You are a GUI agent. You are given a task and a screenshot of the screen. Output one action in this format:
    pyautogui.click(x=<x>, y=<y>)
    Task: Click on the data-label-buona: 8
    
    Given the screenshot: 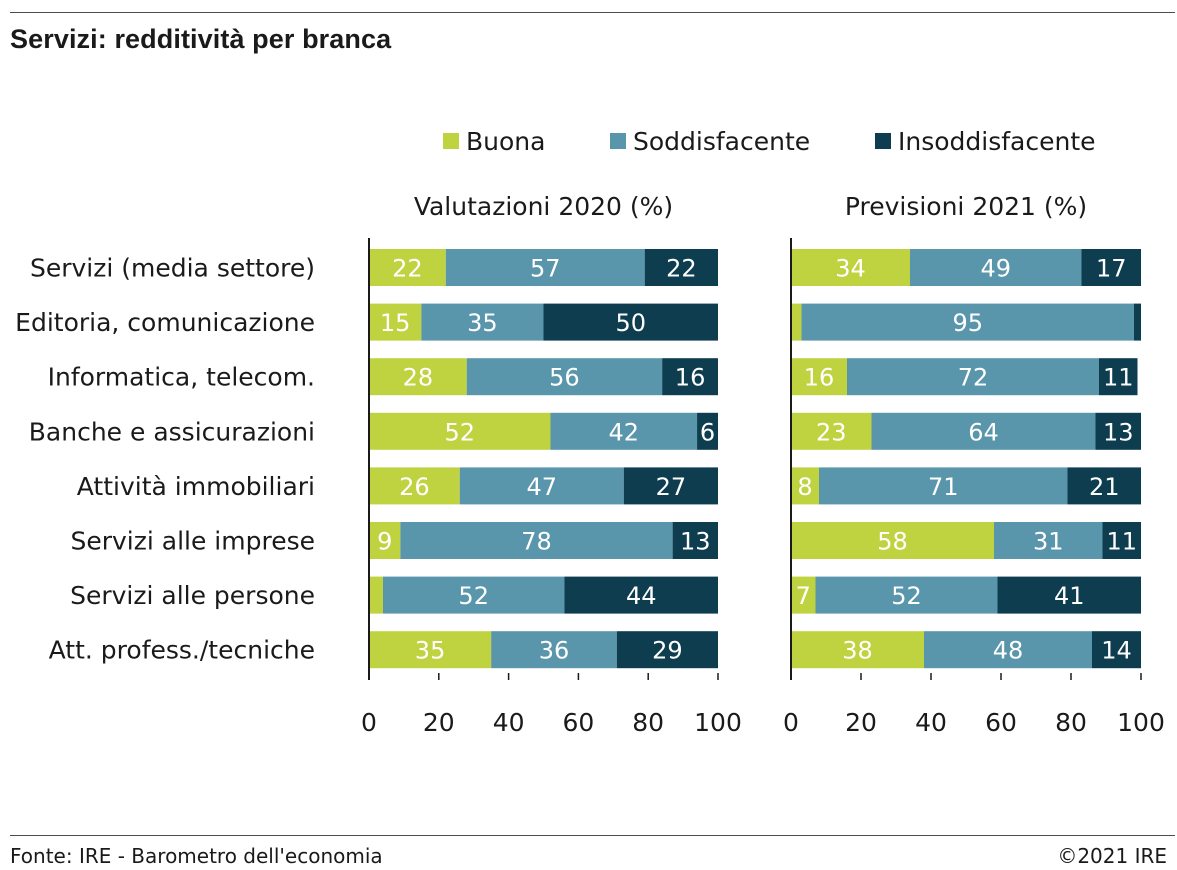 What is the action you would take?
    pyautogui.click(x=804, y=487)
    